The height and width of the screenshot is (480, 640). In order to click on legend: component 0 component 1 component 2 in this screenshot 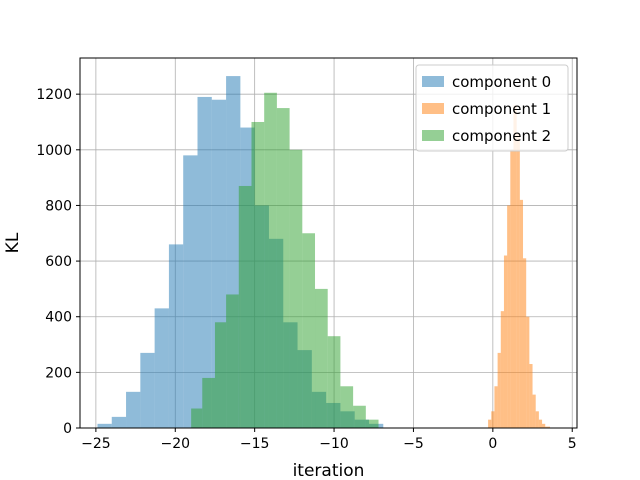, I will do `click(492, 108)`.